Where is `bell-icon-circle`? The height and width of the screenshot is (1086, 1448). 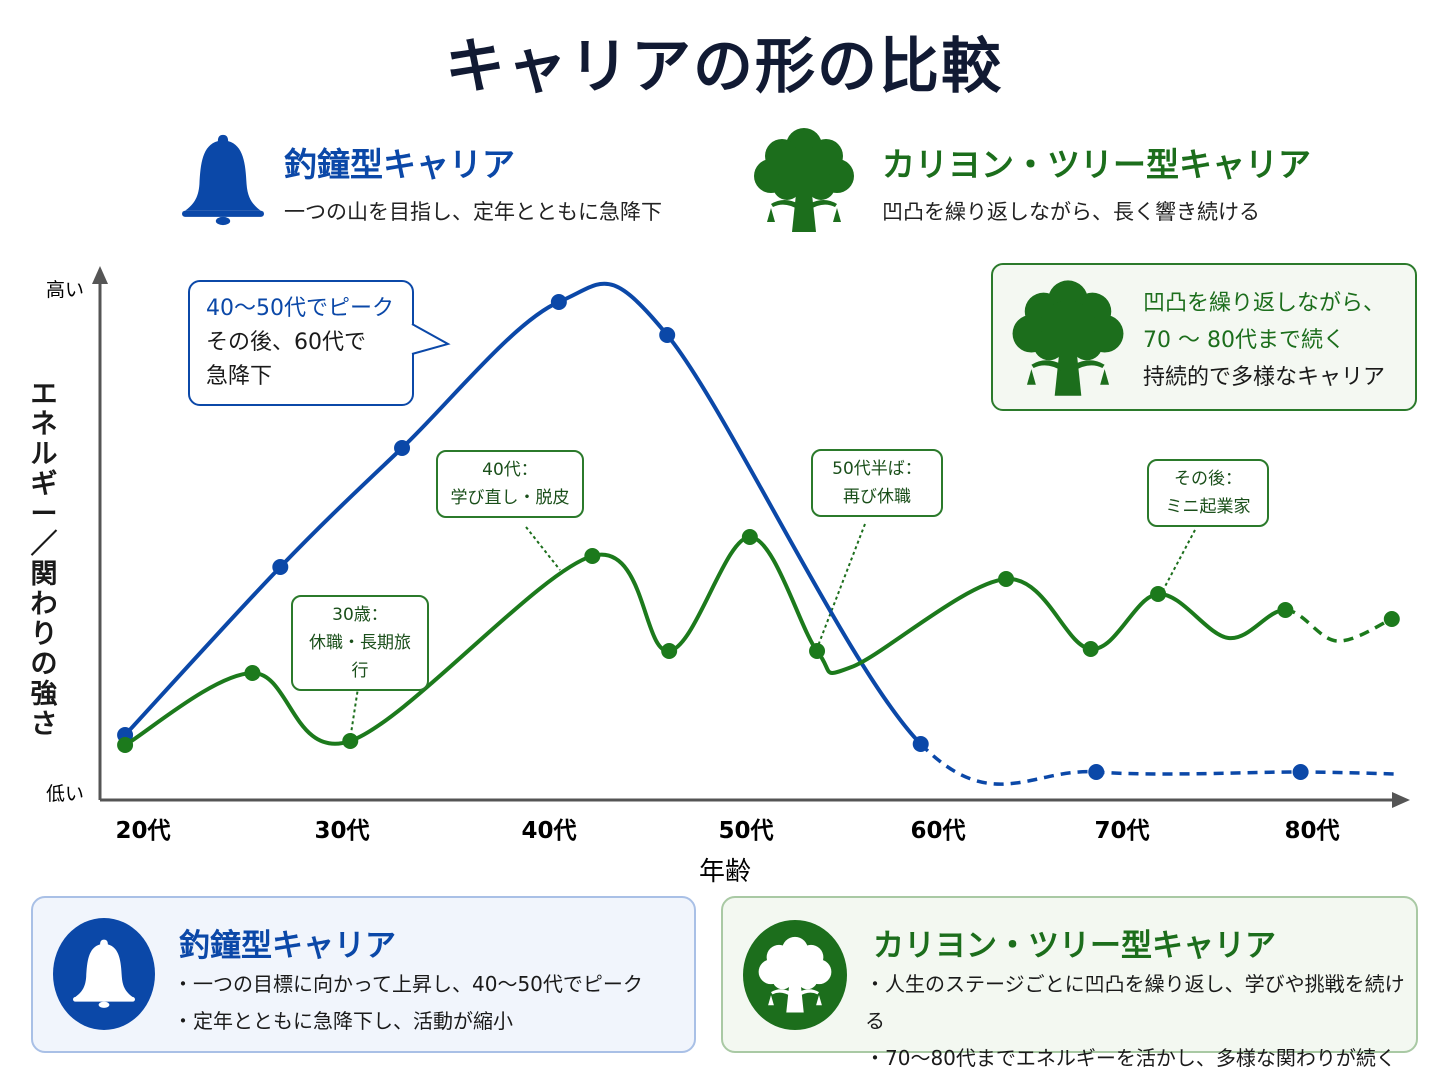
bell-icon-circle is located at coordinates (104, 974).